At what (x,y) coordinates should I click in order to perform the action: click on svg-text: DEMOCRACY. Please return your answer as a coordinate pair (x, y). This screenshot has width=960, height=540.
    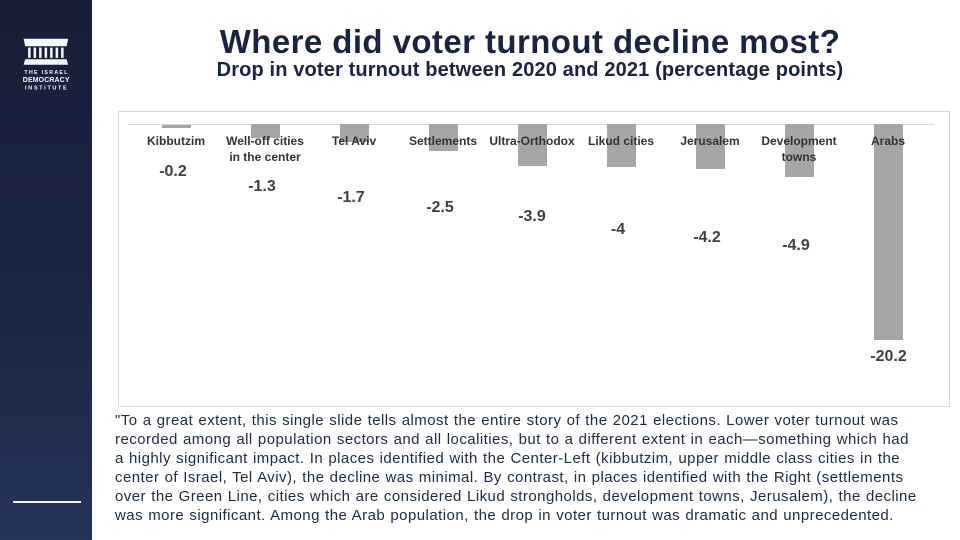
    Looking at the image, I should click on (46, 80).